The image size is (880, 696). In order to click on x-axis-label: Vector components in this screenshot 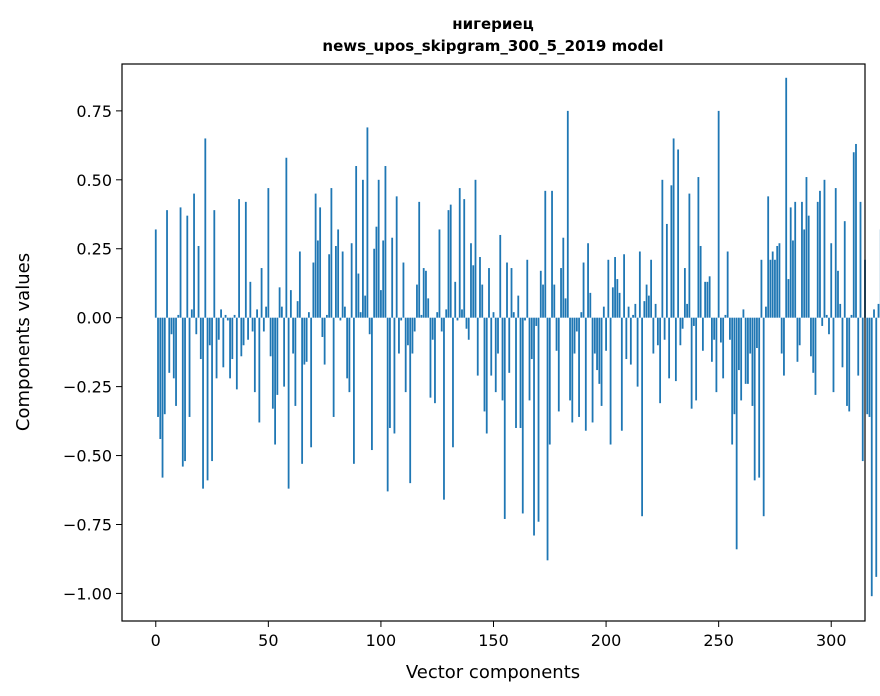, I will do `click(493, 672)`.